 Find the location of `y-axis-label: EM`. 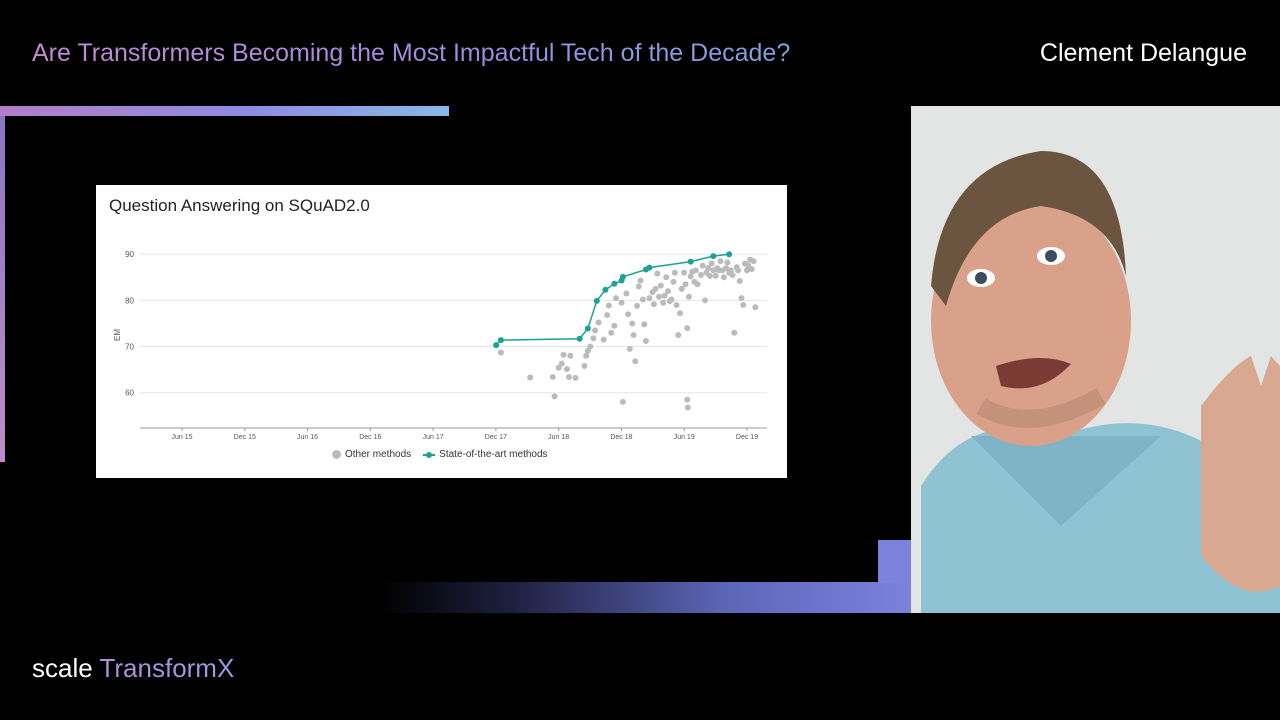

y-axis-label: EM is located at coordinates (117, 335).